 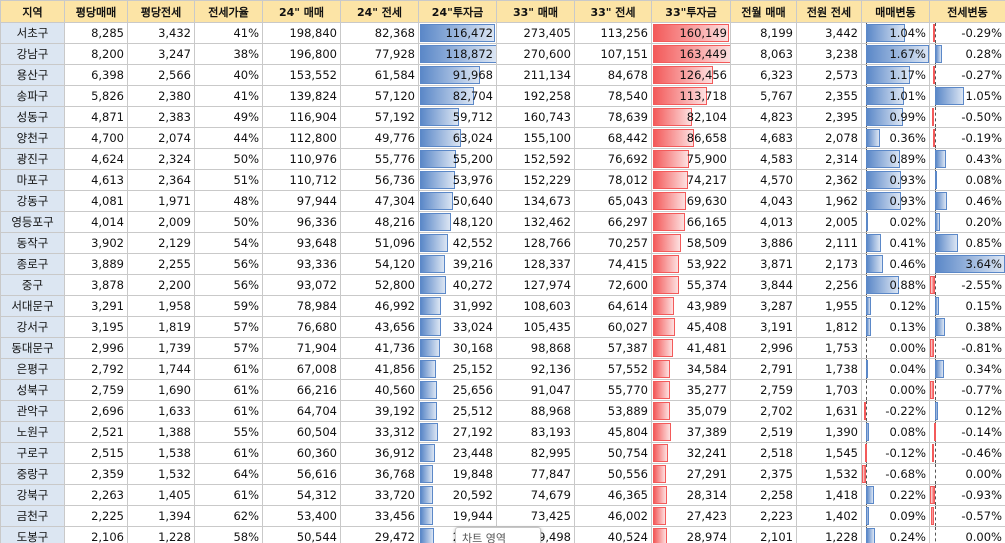 I want to click on data-cell: 3,247, so click(x=161, y=54).